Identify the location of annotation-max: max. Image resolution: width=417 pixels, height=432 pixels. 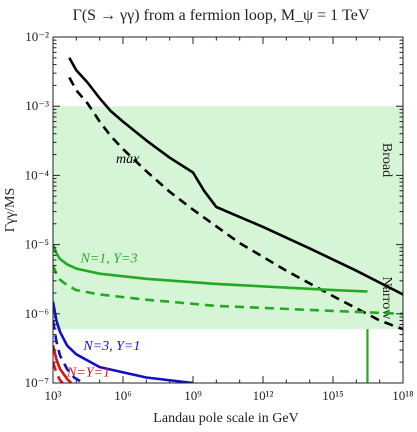
(128, 159).